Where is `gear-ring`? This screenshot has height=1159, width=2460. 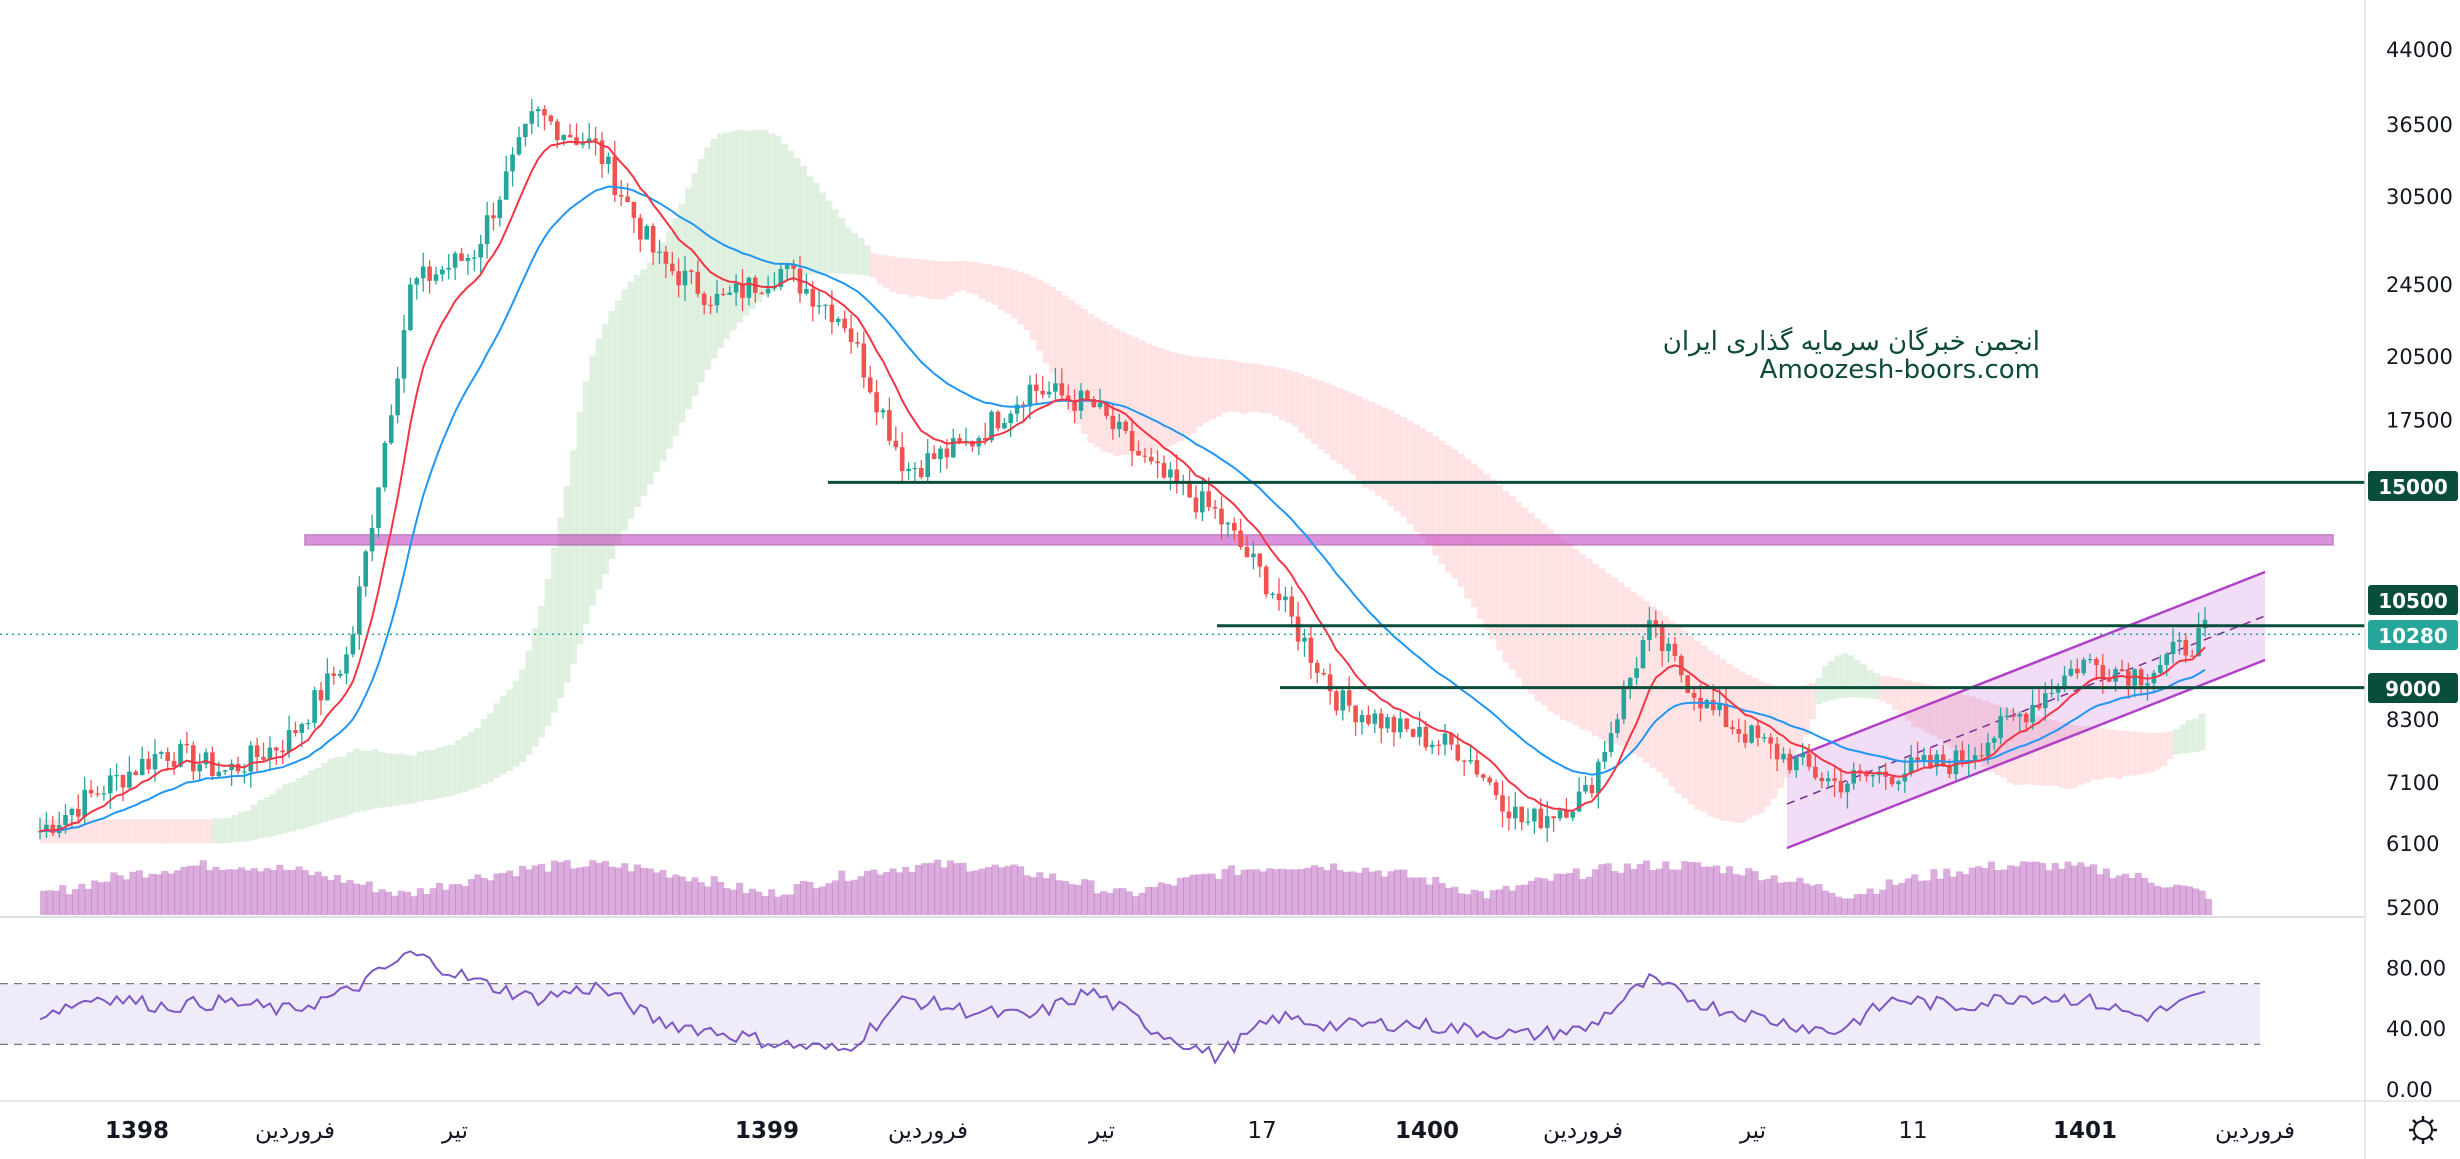
gear-ring is located at coordinates (2423, 1130).